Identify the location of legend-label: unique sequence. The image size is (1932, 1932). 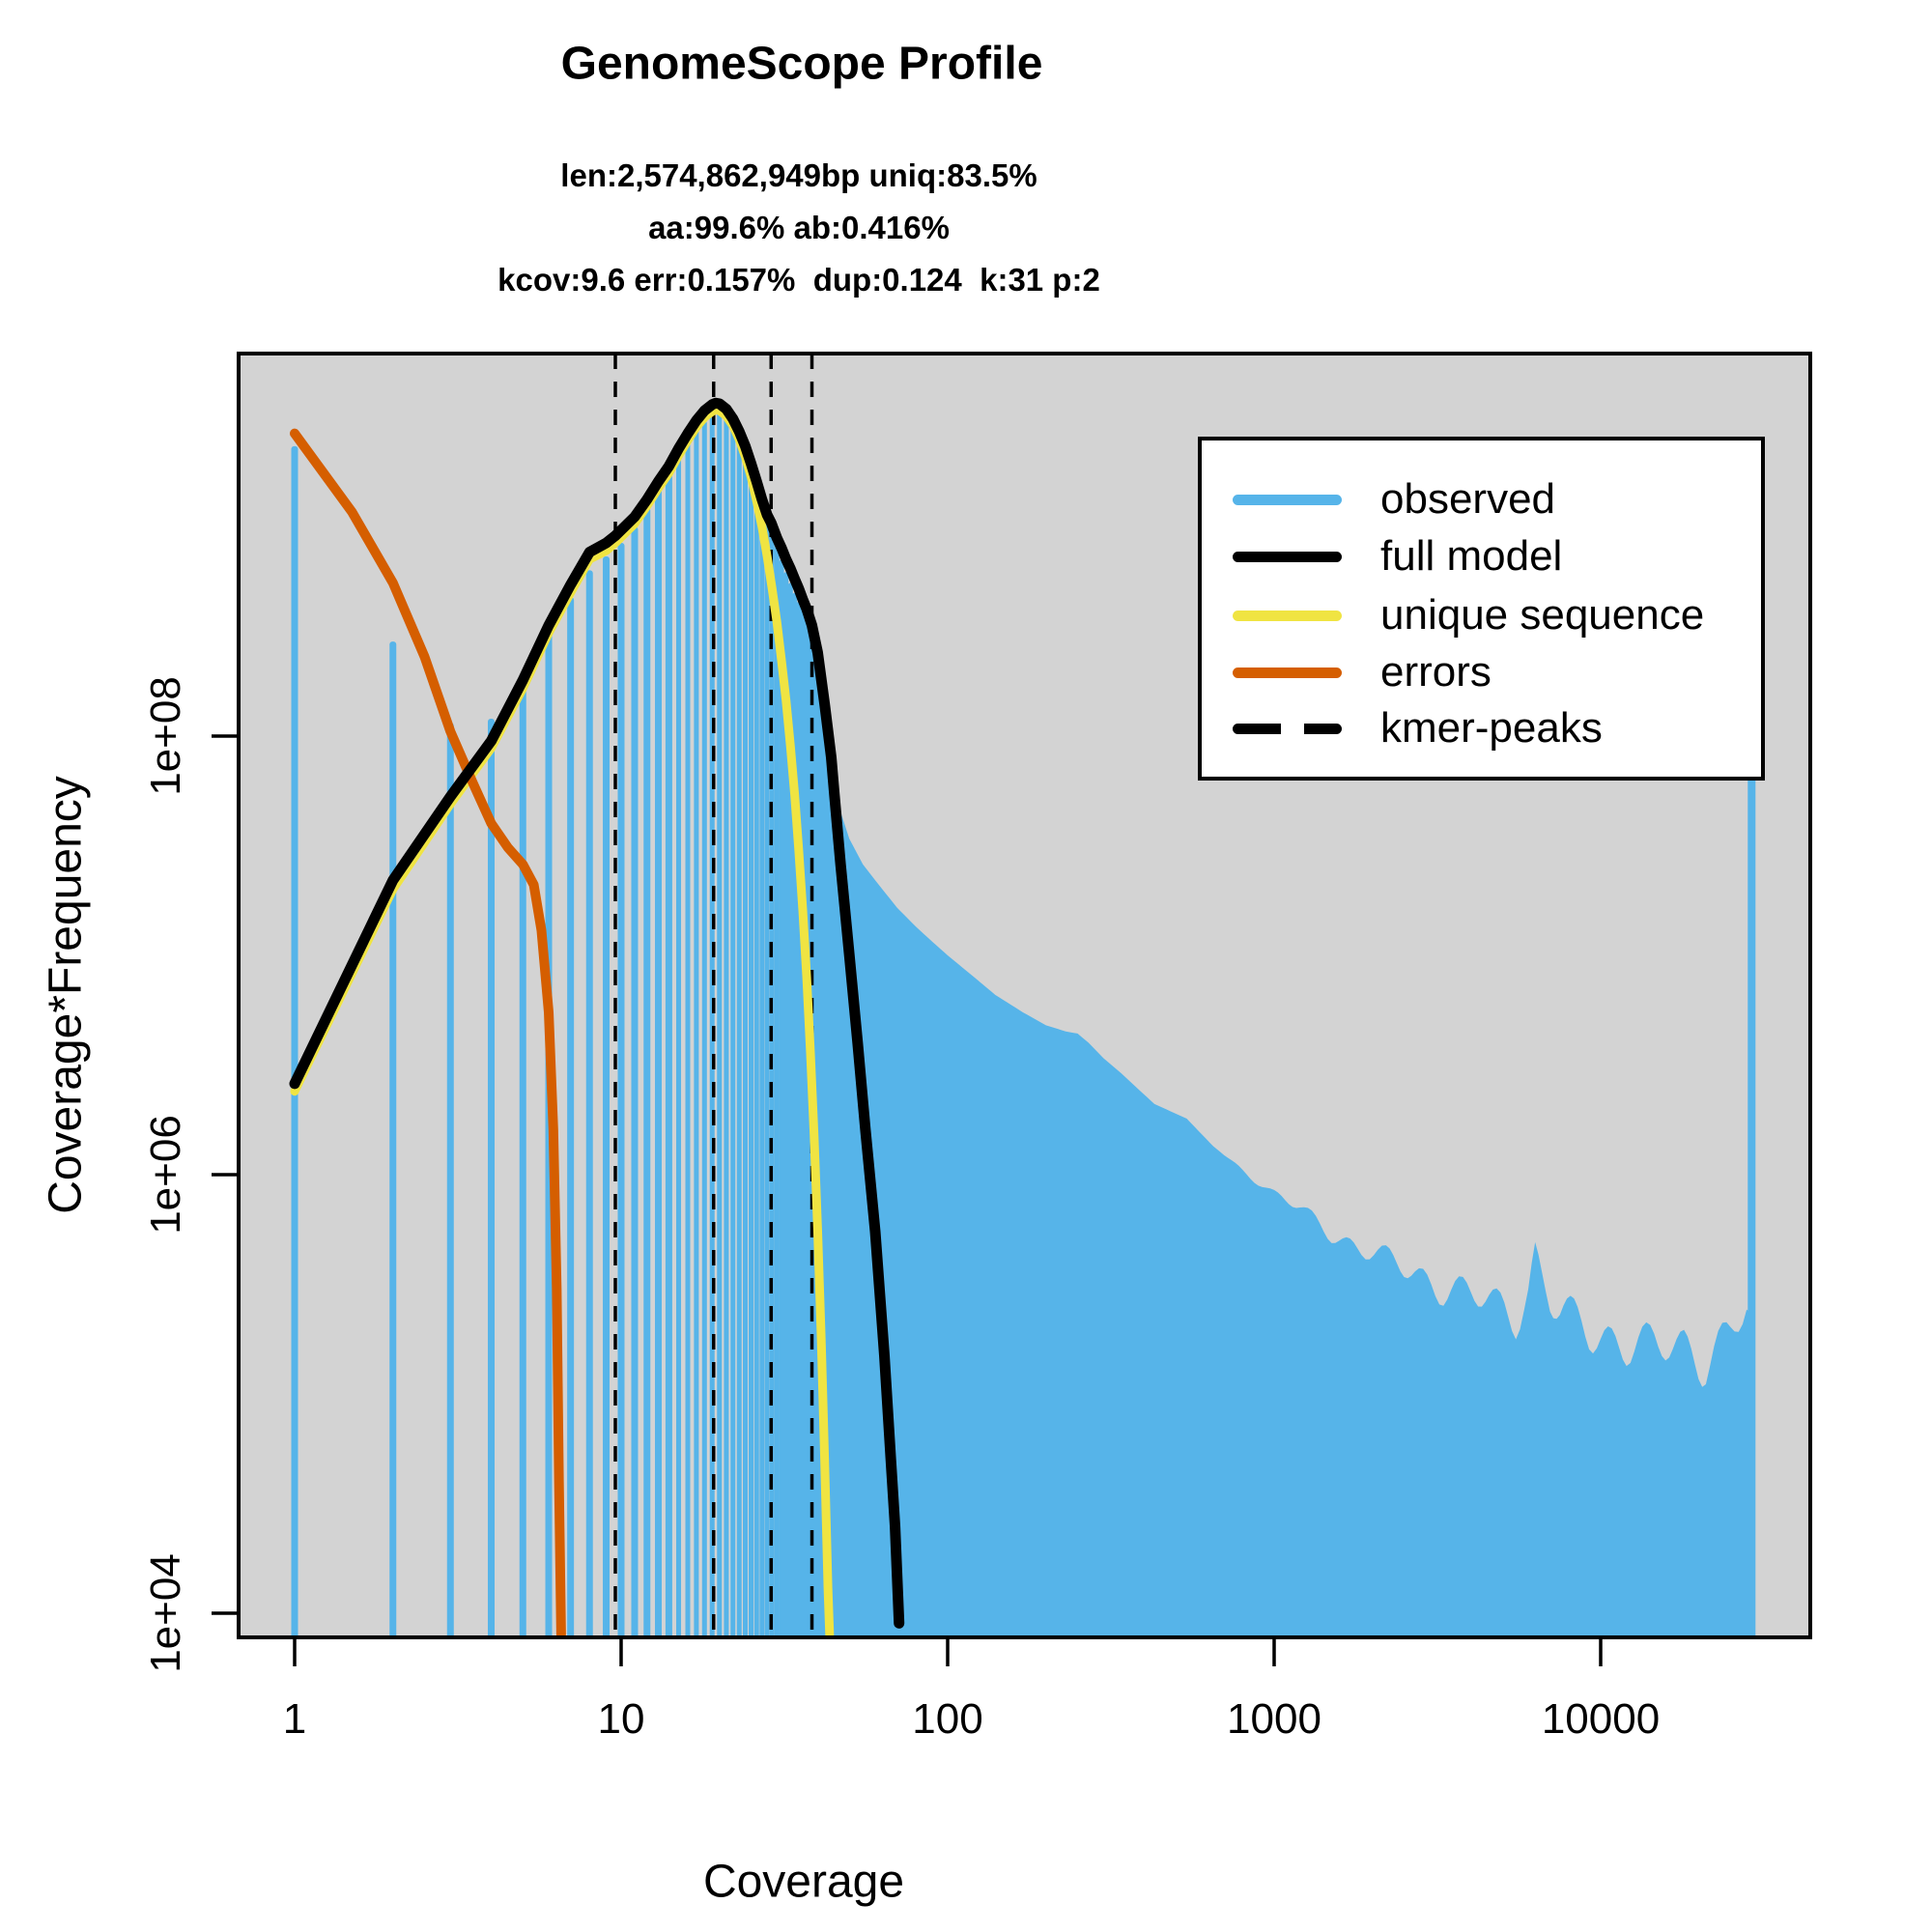
(1542, 615).